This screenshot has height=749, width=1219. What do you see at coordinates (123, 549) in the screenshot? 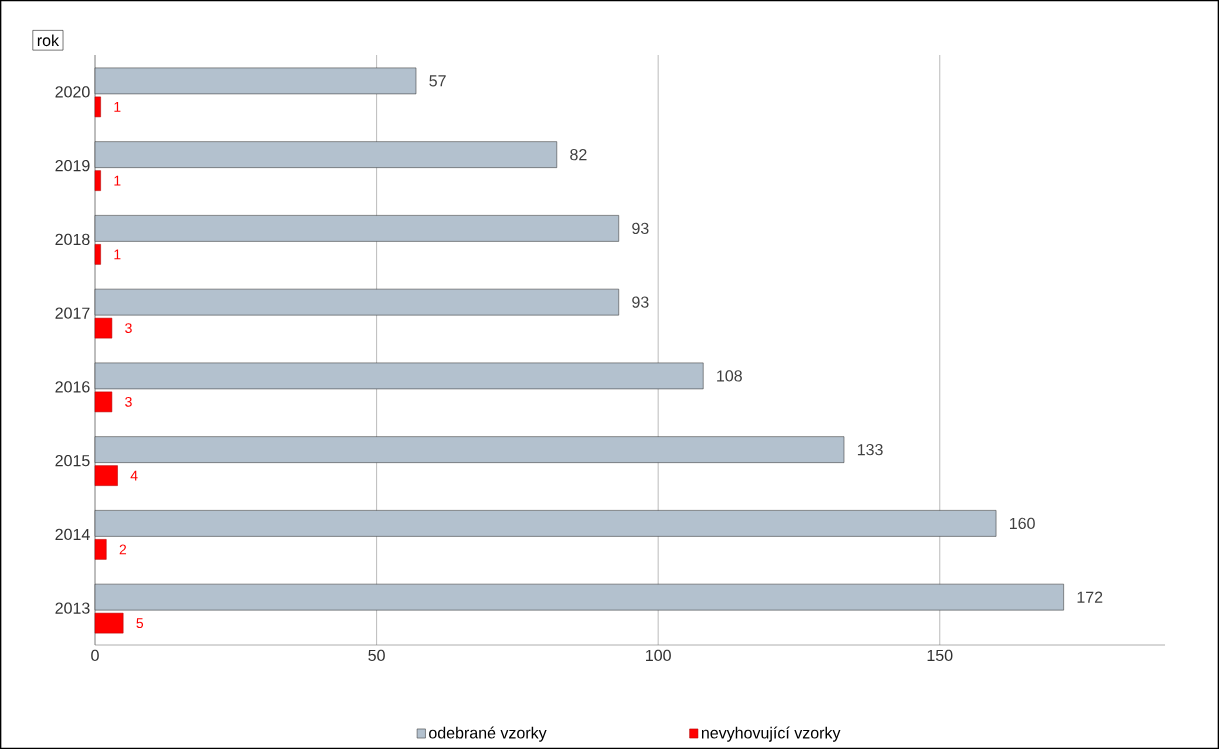
I see `data-label: 2` at bounding box center [123, 549].